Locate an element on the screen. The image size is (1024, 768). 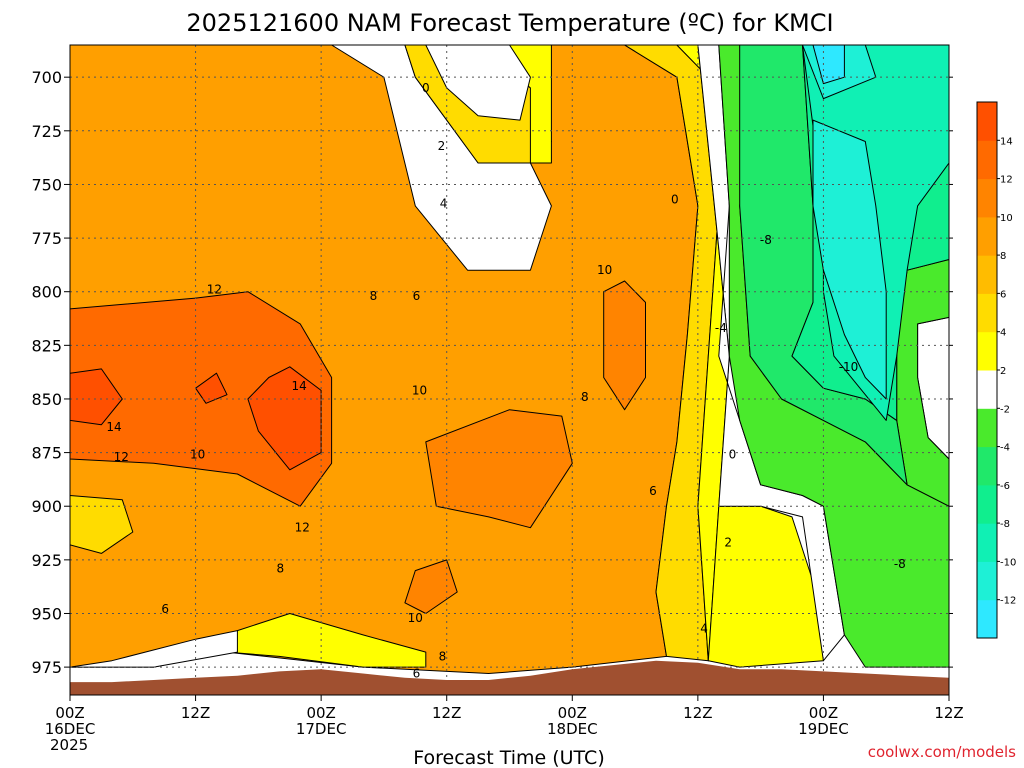
contour-label-5: 12 is located at coordinates (214, 290).